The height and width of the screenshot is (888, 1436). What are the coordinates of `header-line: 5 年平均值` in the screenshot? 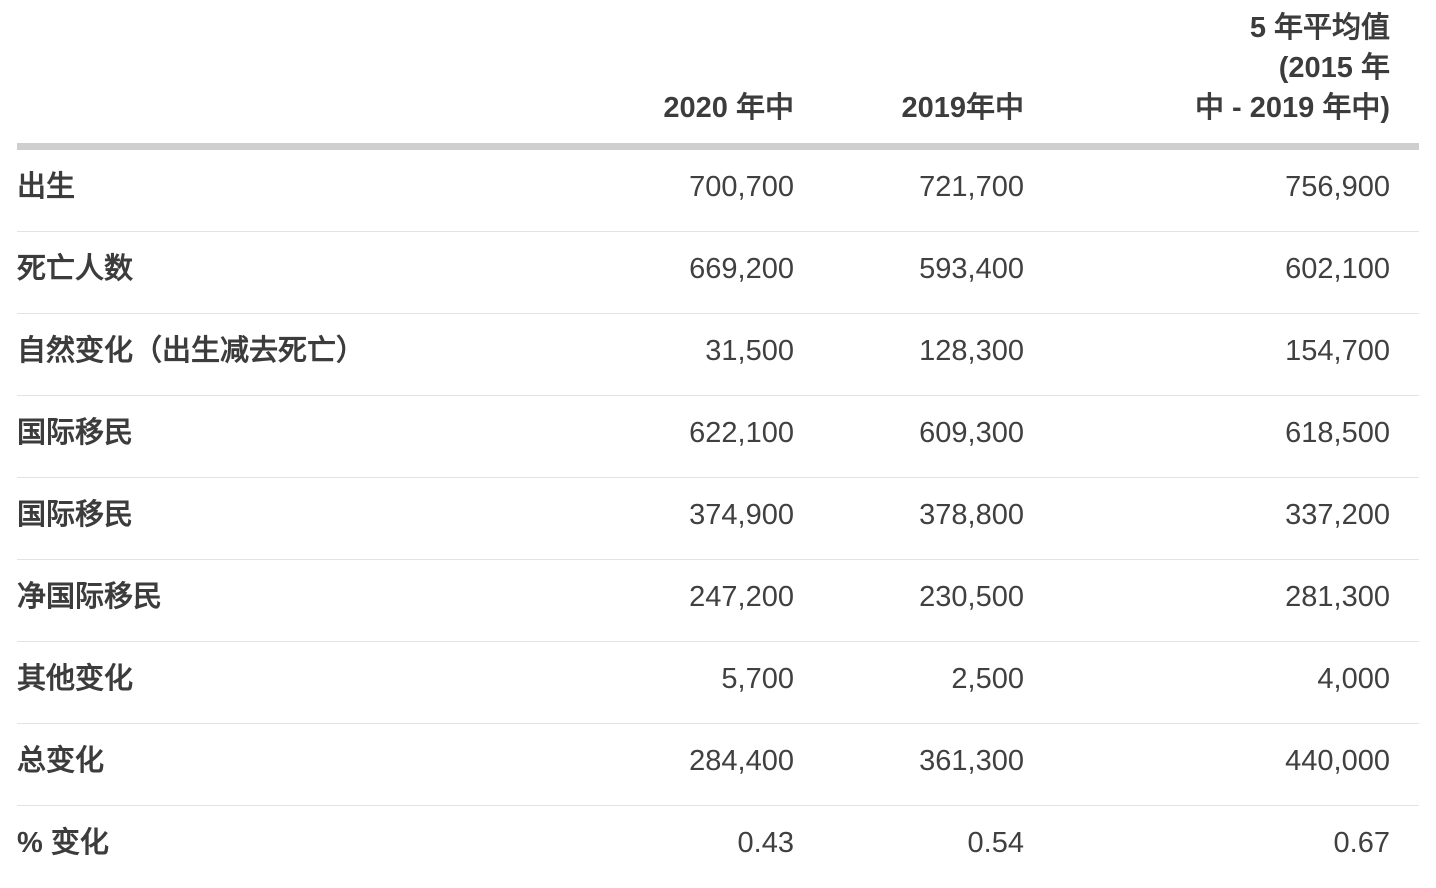 It's located at (1319, 28).